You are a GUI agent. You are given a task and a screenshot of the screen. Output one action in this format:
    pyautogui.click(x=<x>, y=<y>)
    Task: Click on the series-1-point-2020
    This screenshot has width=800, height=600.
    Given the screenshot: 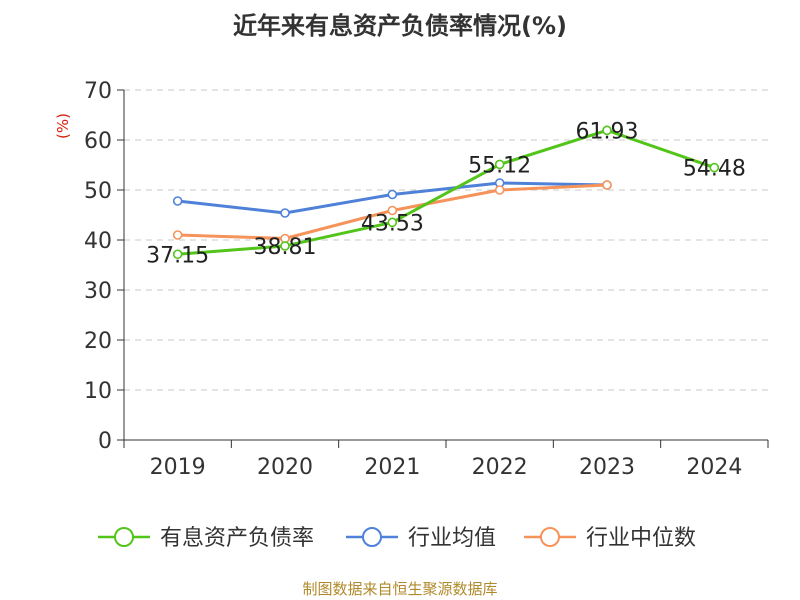 What is the action you would take?
    pyautogui.click(x=285, y=213)
    